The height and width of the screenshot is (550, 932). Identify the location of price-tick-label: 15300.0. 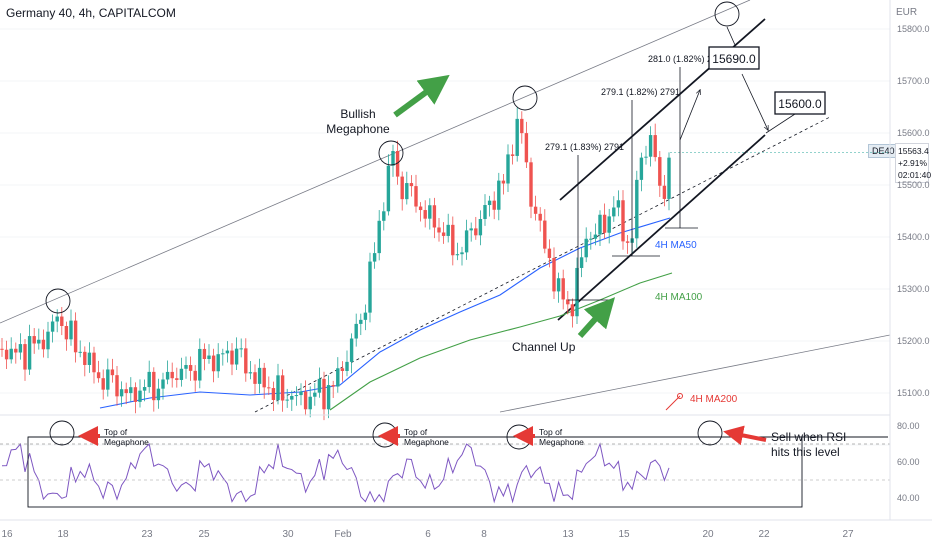
(913, 289).